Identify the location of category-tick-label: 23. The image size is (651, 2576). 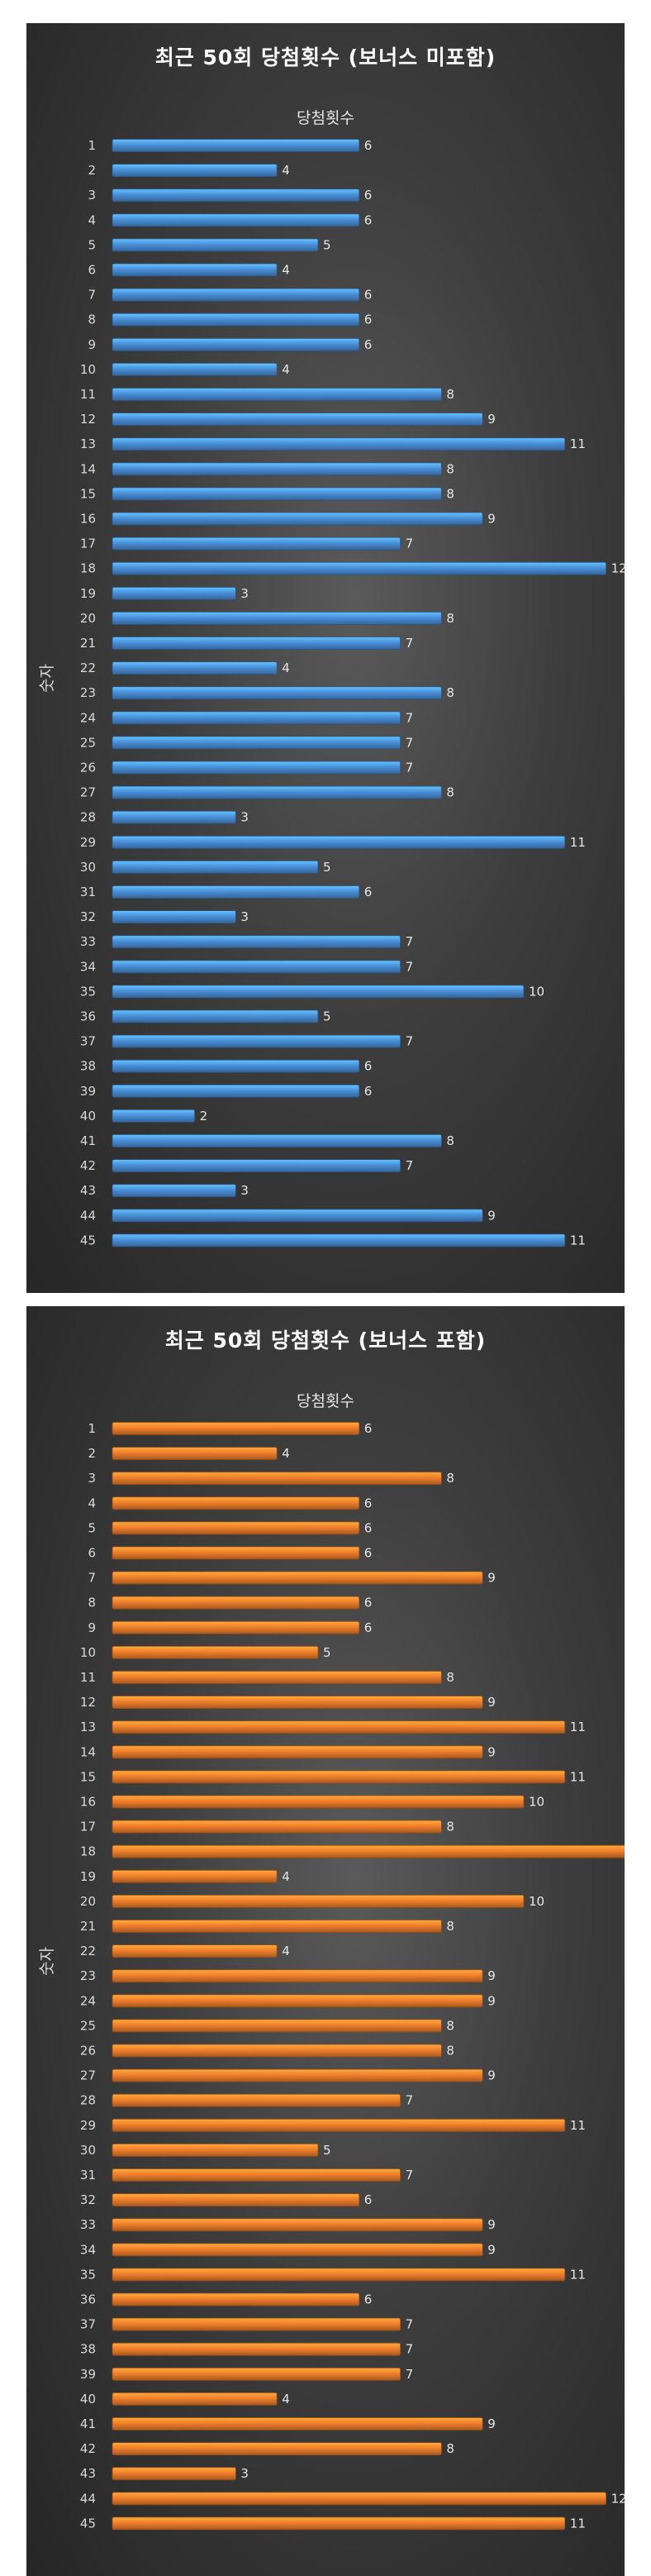
(88, 1975).